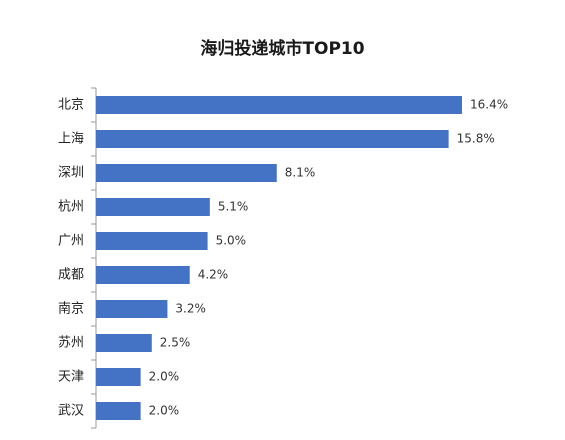 This screenshot has width=565, height=440. What do you see at coordinates (71, 275) in the screenshot?
I see `category-label: 成都` at bounding box center [71, 275].